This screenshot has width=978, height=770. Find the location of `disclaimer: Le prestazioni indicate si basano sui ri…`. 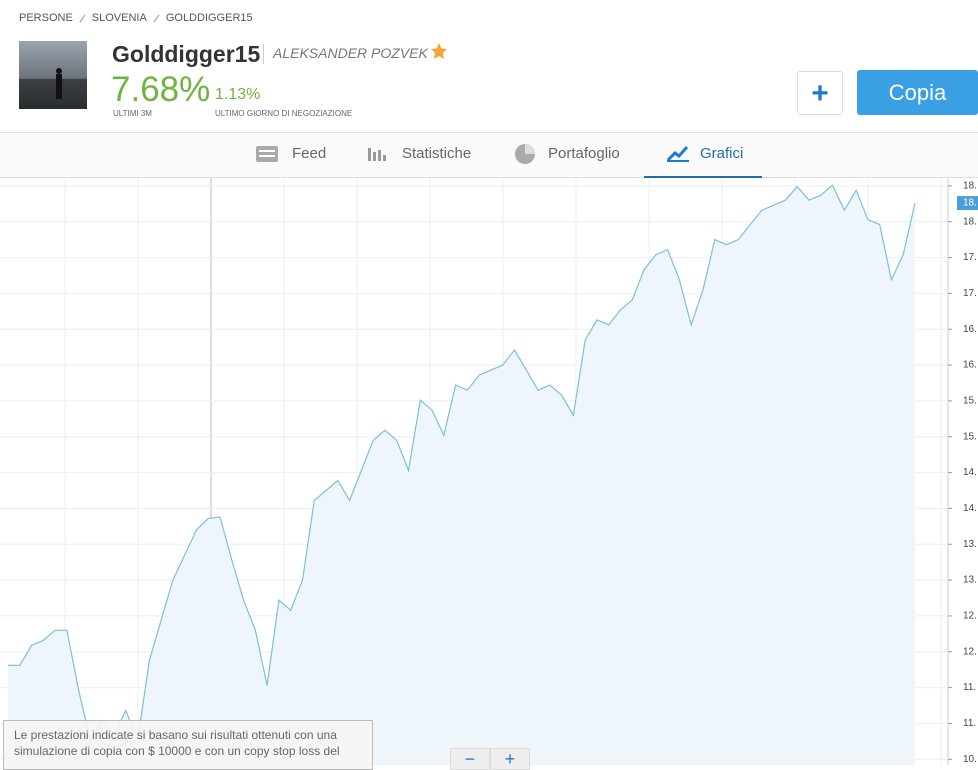

disclaimer: Le prestazioni indicate si basano sui ri… is located at coordinates (188, 745).